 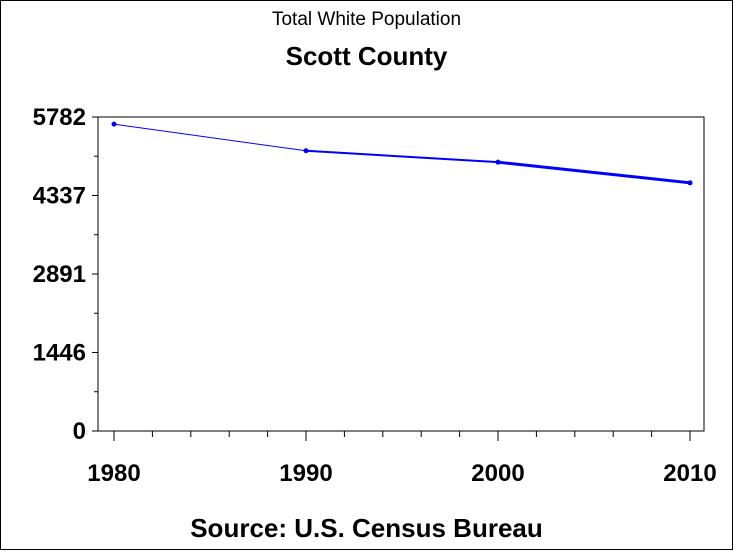 I want to click on y-tick-label: 0, so click(x=79, y=431).